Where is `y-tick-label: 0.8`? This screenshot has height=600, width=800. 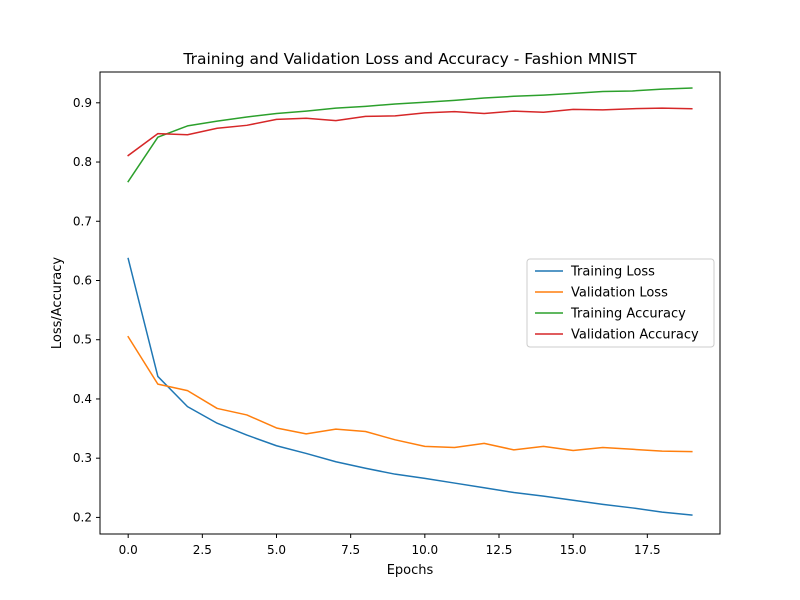
y-tick-label: 0.8 is located at coordinates (82, 162).